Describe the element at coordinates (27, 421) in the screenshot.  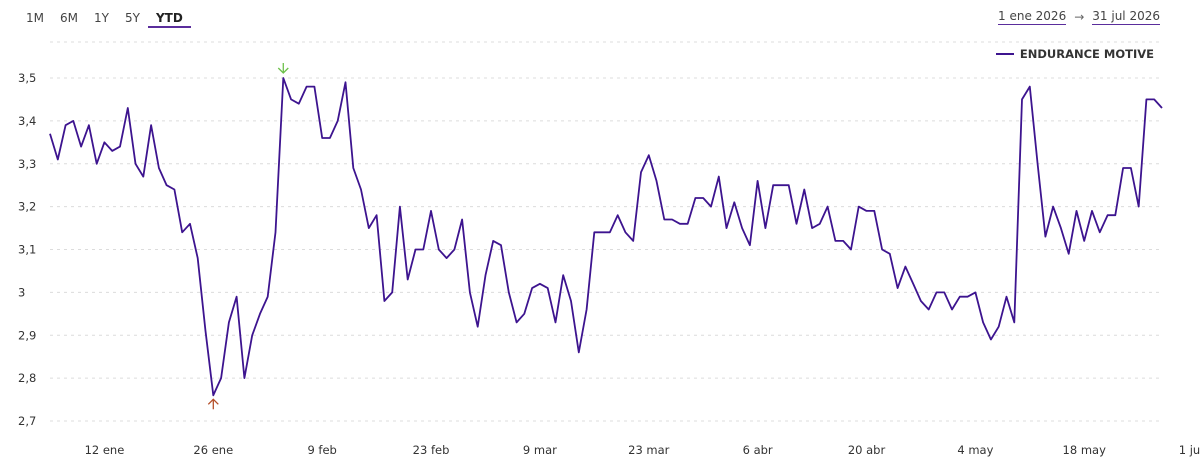
I see `y-tick-label: 2,7` at that location.